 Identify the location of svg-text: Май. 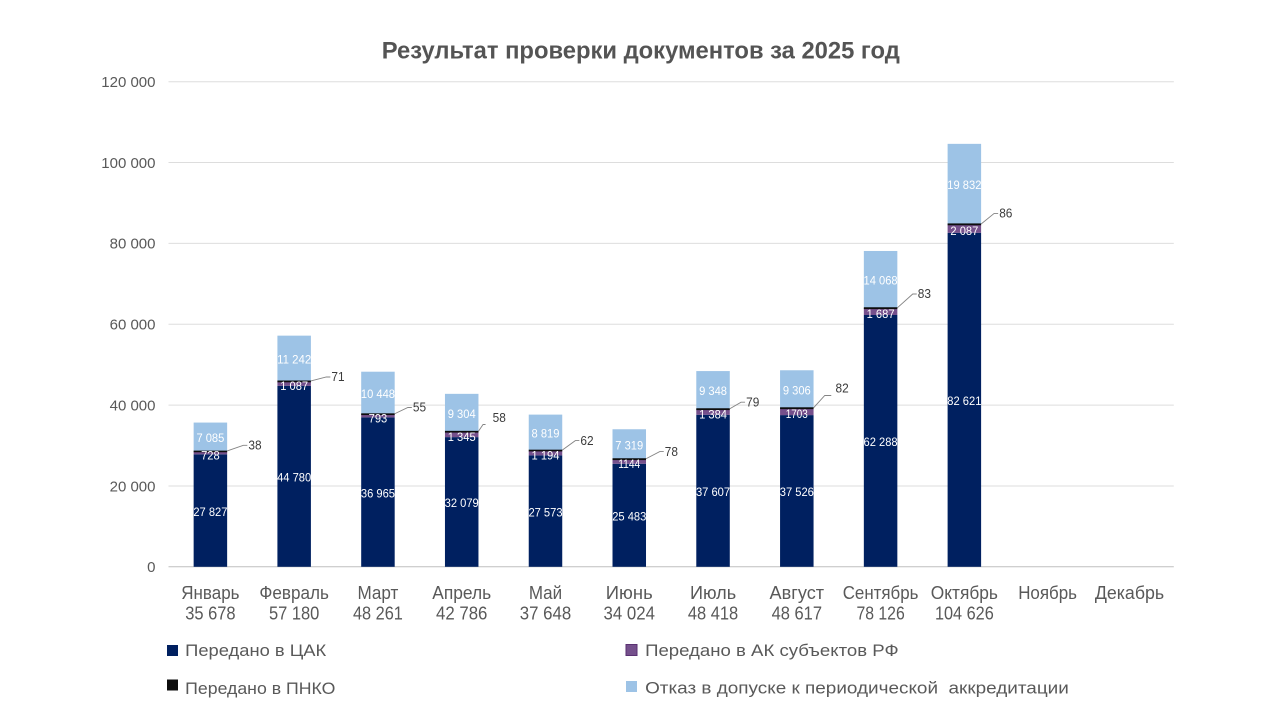
(545, 593).